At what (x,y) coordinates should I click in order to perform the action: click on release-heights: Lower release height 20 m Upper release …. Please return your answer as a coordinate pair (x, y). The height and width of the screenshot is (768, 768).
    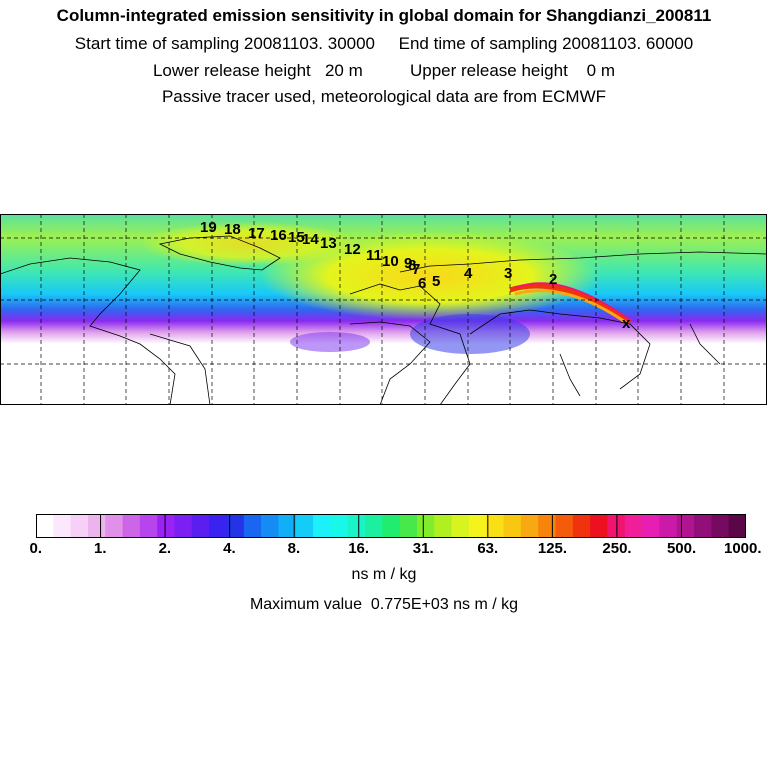
    Looking at the image, I should click on (384, 70).